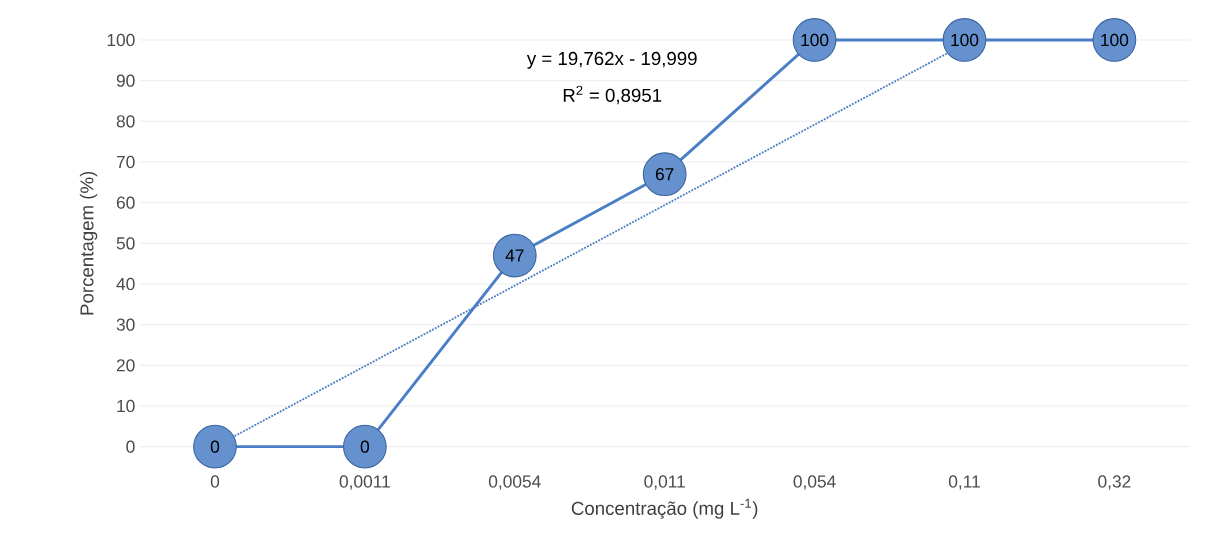  I want to click on y-tick-label: 10, so click(126, 406).